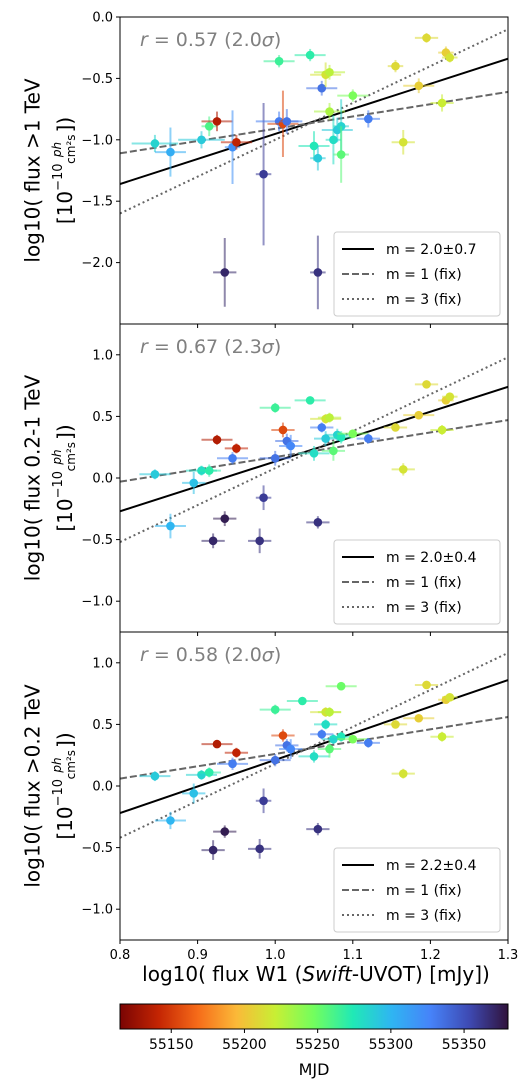  What do you see at coordinates (205, 655) in the screenshot?
I see `annotation-value: = 0.58 (2.0` at bounding box center [205, 655].